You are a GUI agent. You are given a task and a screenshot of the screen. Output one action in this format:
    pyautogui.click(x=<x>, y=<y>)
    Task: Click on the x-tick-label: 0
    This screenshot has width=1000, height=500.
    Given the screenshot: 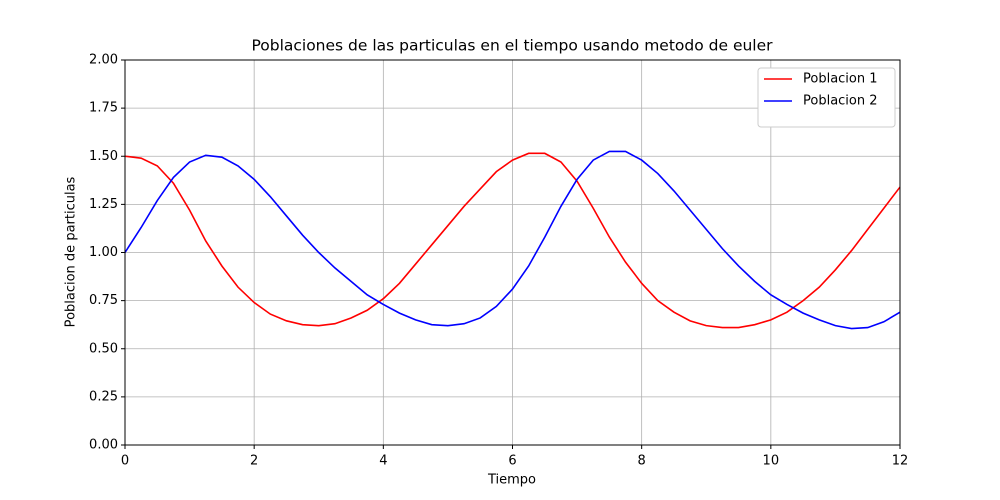 What is the action you would take?
    pyautogui.click(x=125, y=461)
    